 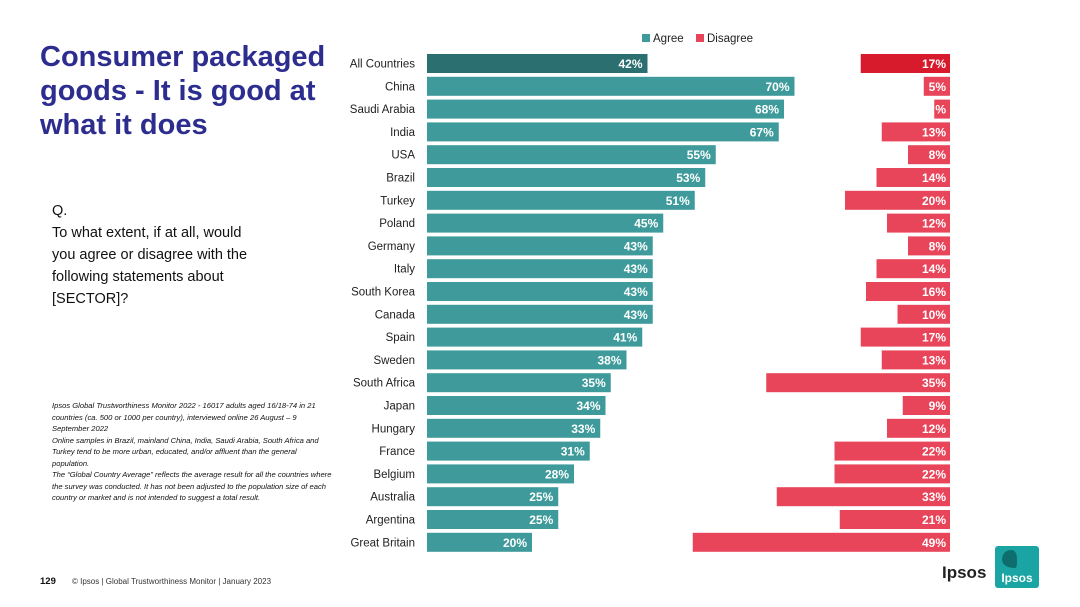 What do you see at coordinates (573, 452) in the screenshot?
I see `agree-value-label: 31%` at bounding box center [573, 452].